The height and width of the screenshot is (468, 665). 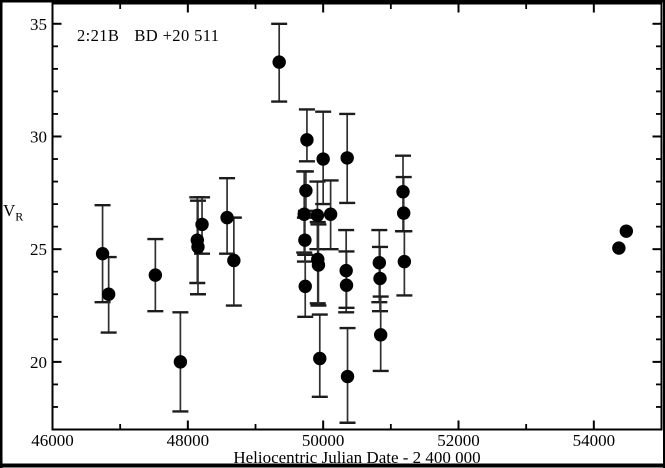 I want to click on y-tick-label: 20, so click(x=38, y=362).